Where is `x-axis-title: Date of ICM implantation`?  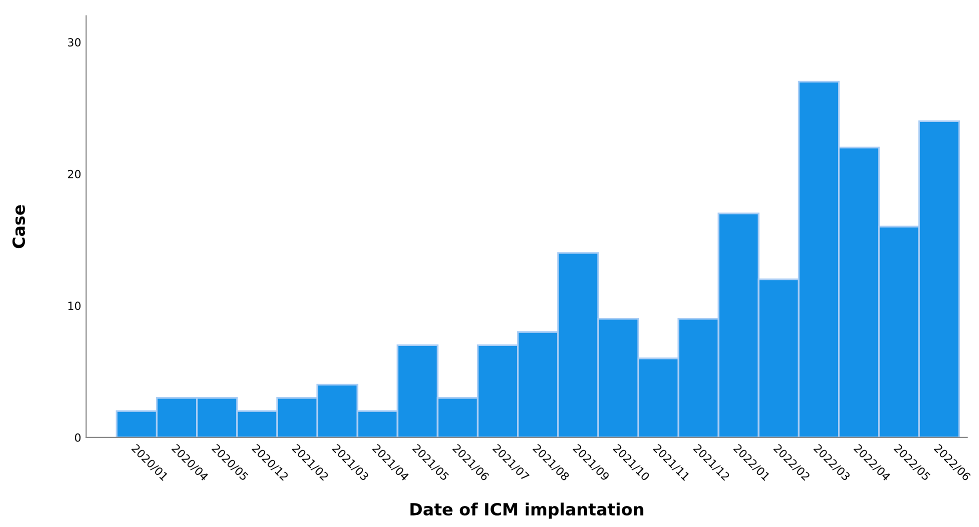
x-axis-title: Date of ICM implantation is located at coordinates (527, 510).